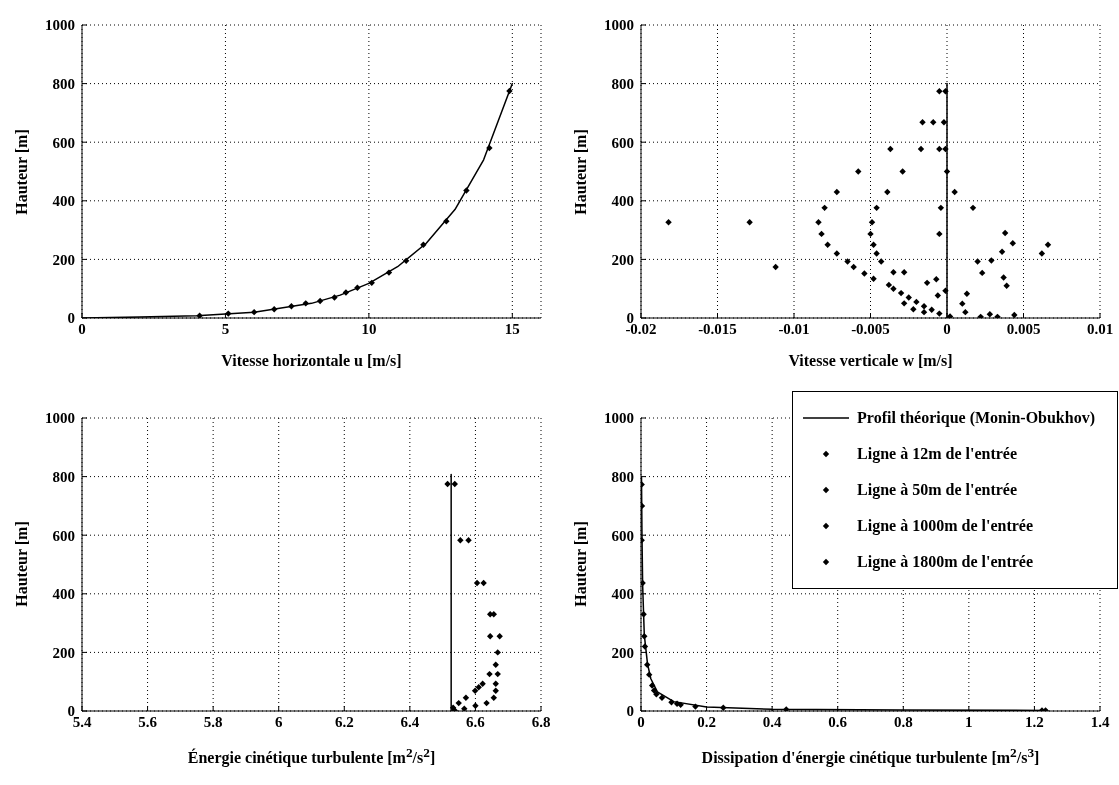 The image size is (1119, 785). Describe the element at coordinates (311, 361) in the screenshot. I see `x-axis-title: Vitesse horizontale u [m/s]` at that location.